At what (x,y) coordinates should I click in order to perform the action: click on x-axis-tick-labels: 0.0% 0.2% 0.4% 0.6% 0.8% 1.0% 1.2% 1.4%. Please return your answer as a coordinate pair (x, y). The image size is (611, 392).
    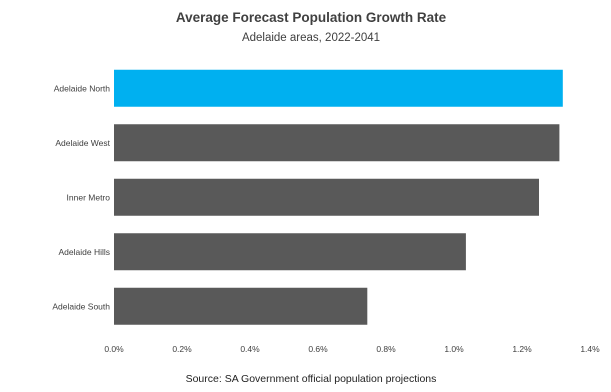
    Looking at the image, I should click on (352, 349).